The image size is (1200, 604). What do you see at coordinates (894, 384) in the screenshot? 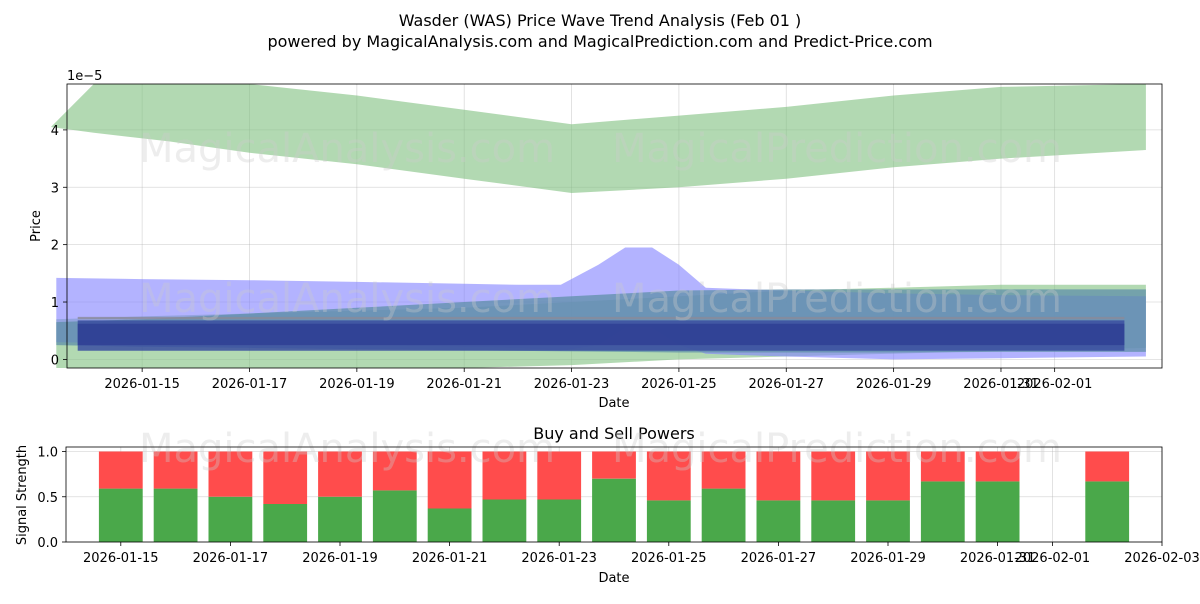
I see `price-x-tick-label: 2026-01-29` at bounding box center [894, 384].